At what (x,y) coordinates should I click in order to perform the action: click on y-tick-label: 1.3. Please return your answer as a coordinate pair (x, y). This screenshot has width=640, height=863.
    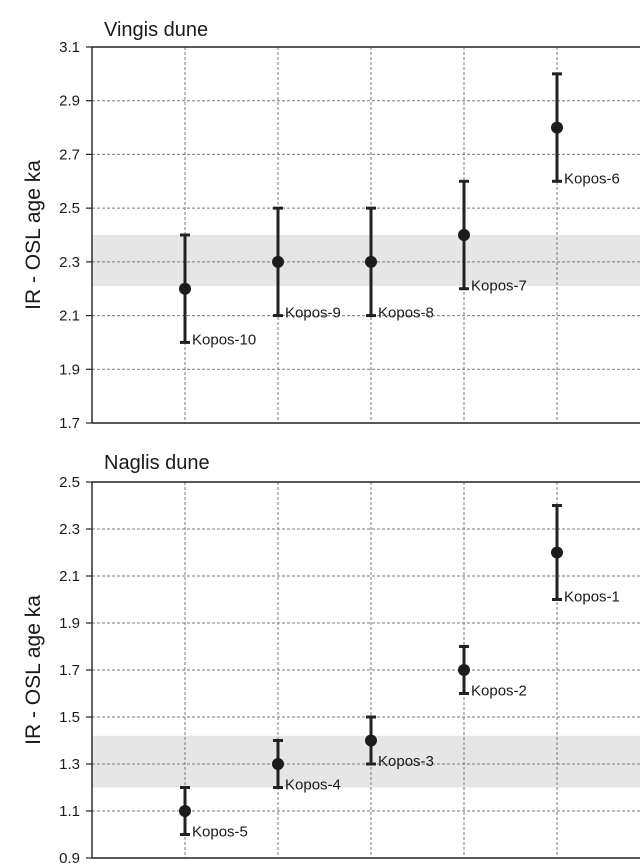
    Looking at the image, I should click on (69, 764).